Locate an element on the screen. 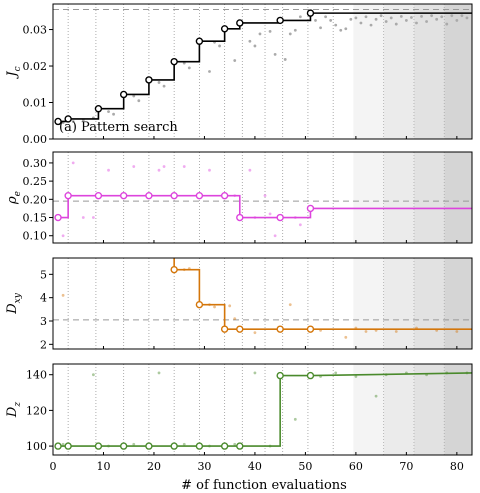  y-axis-label-sub: z is located at coordinates (18, 405).